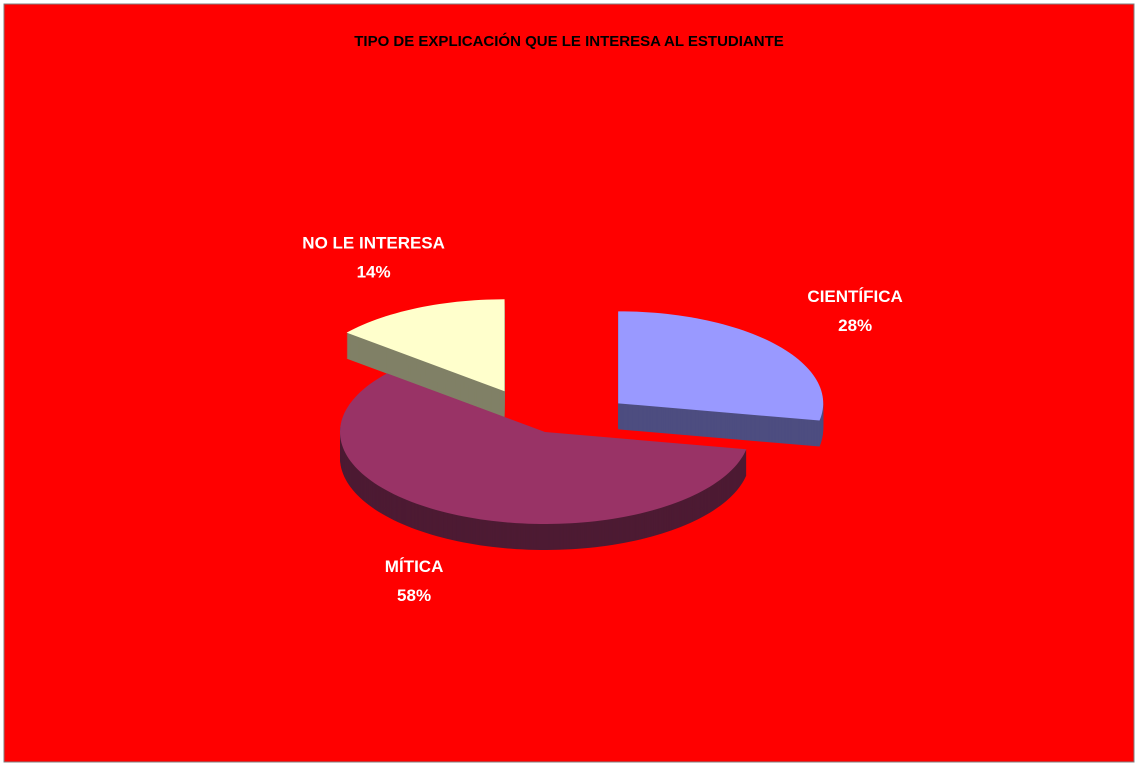  Describe the element at coordinates (414, 566) in the screenshot. I see `data-label-category: MÍTICA` at that location.